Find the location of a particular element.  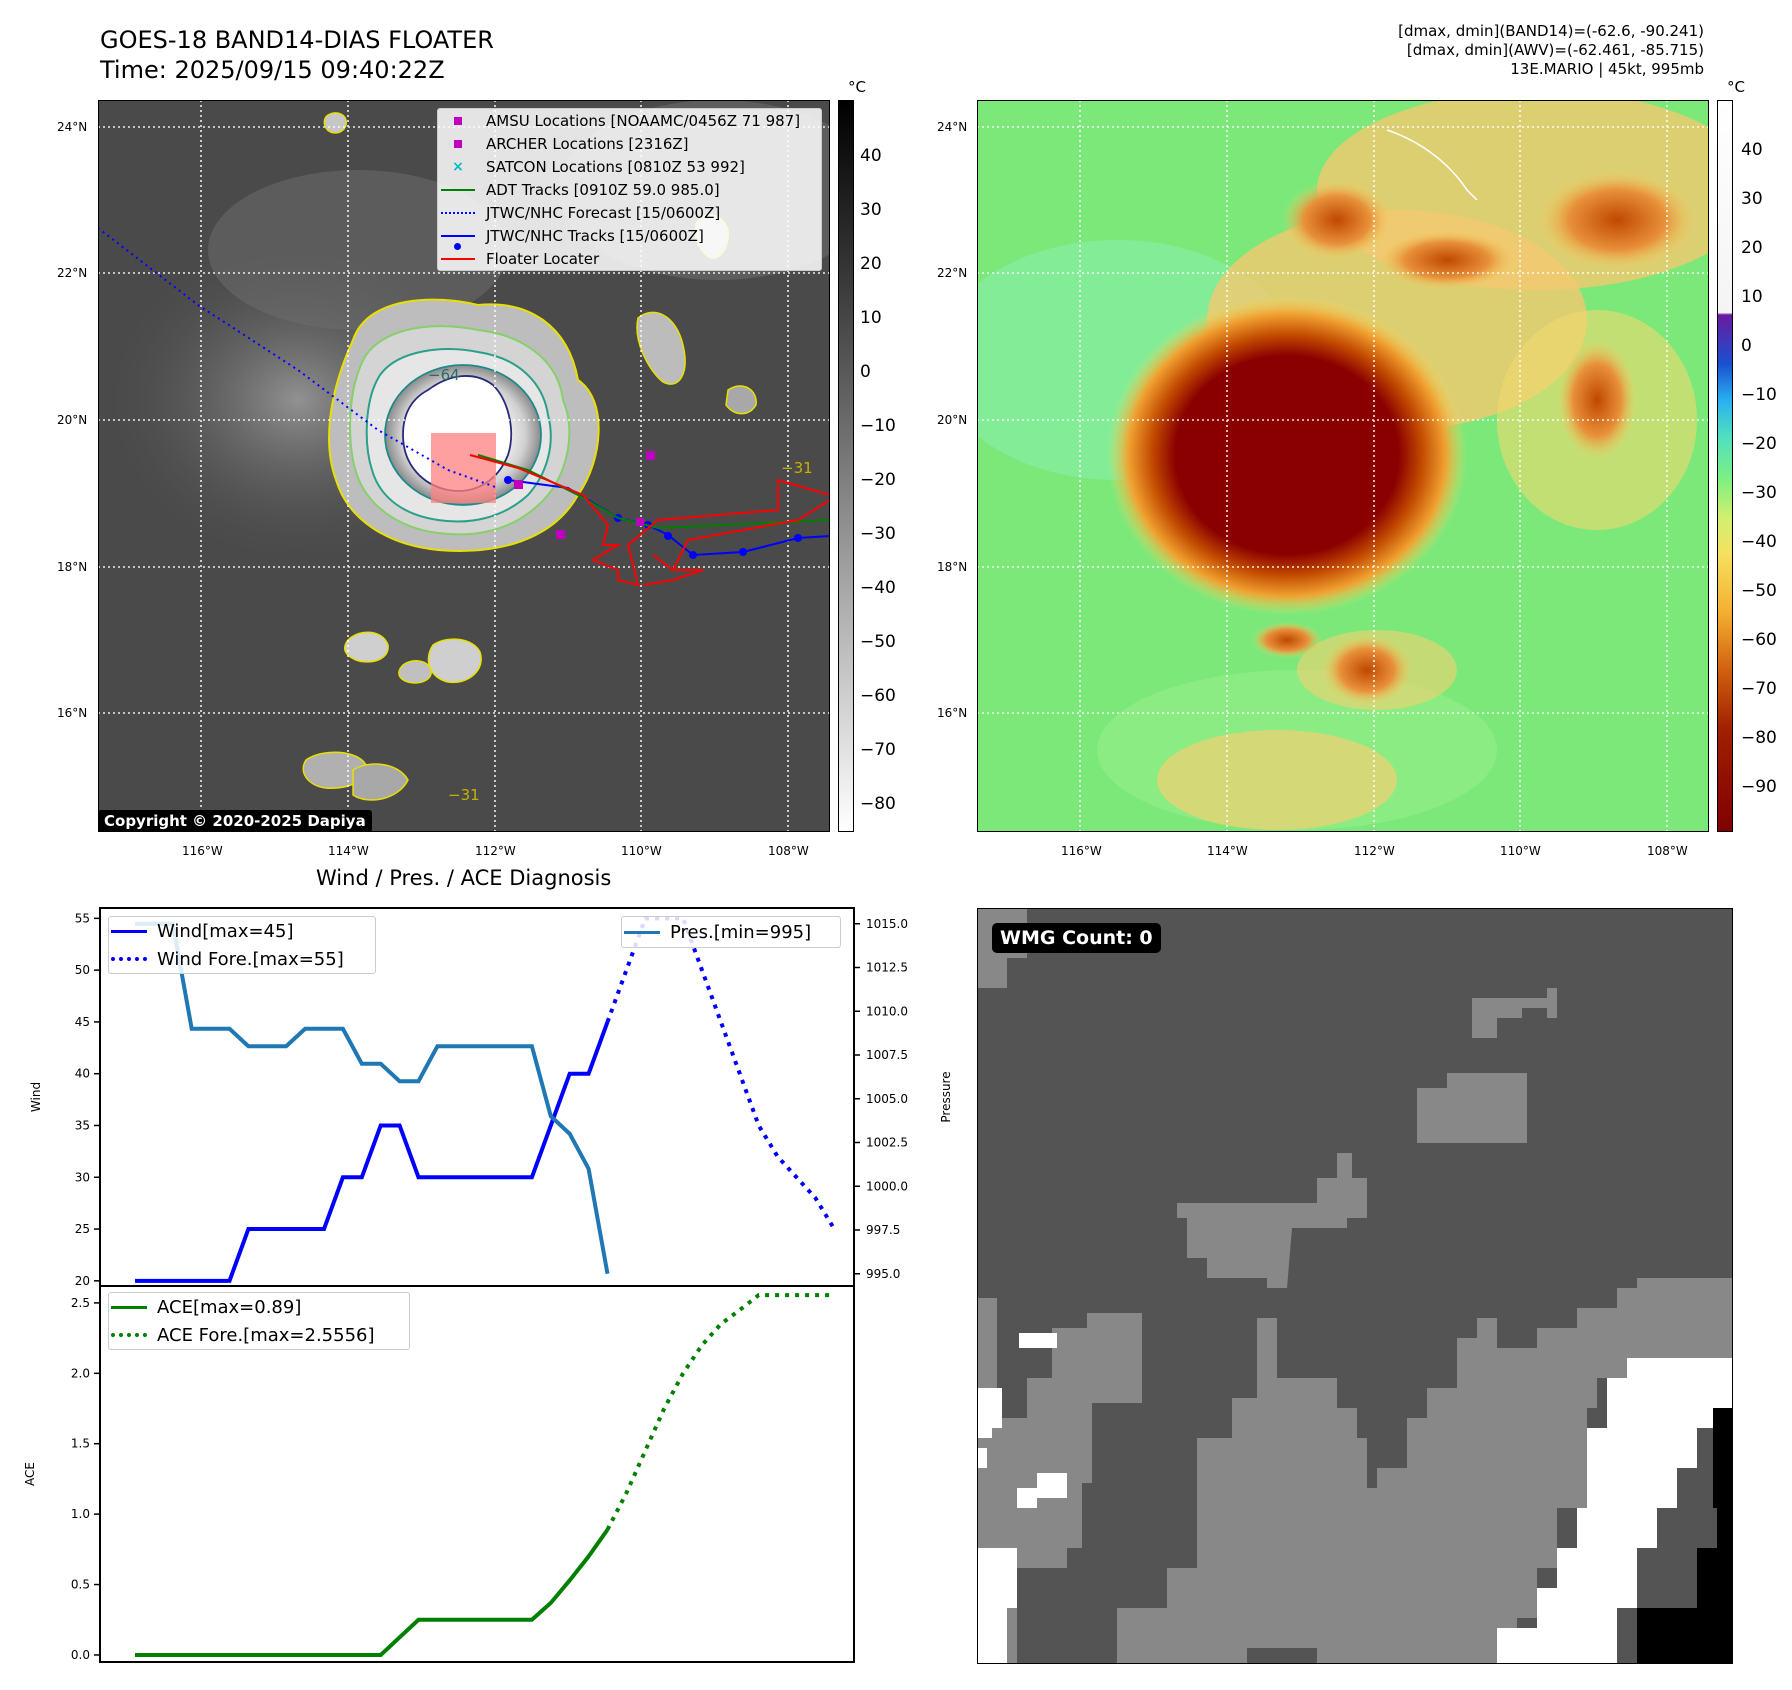

wind-y-ticks: 20 25 30 35 40 45 50 55 is located at coordinates (87, 1099).